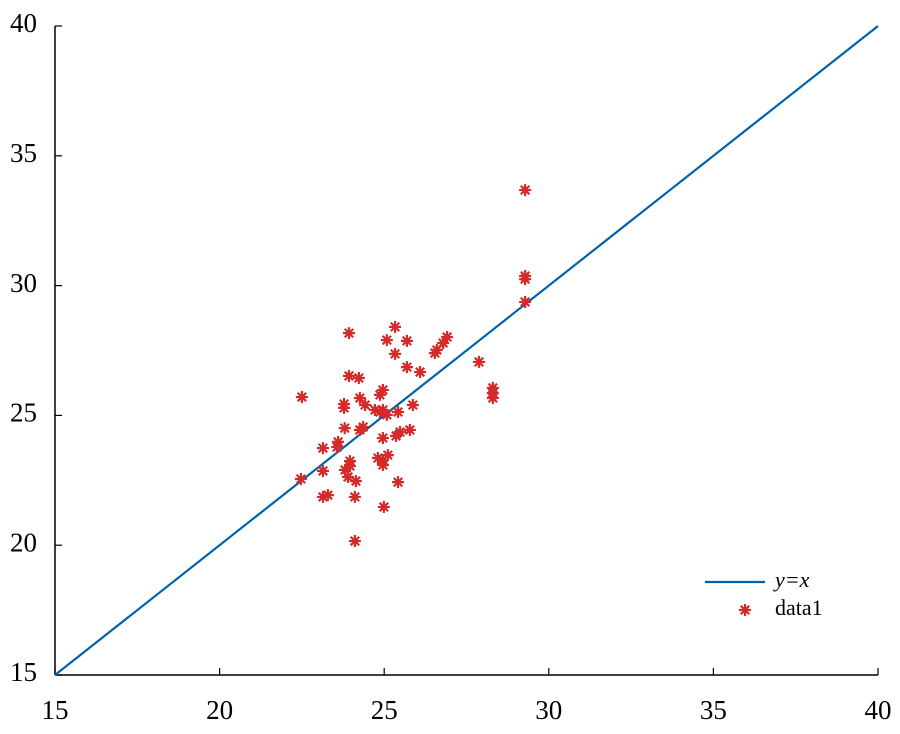 Image resolution: width=900 pixels, height=734 pixels. What do you see at coordinates (23, 23) in the screenshot?
I see `y-tick-label: 40` at bounding box center [23, 23].